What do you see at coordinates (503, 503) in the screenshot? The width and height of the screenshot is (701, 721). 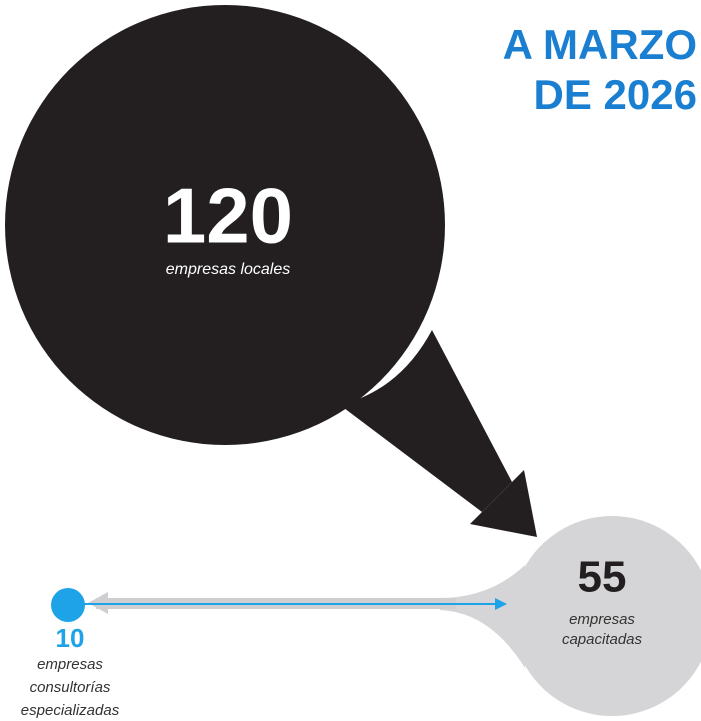 I see `black-arrowhead` at bounding box center [503, 503].